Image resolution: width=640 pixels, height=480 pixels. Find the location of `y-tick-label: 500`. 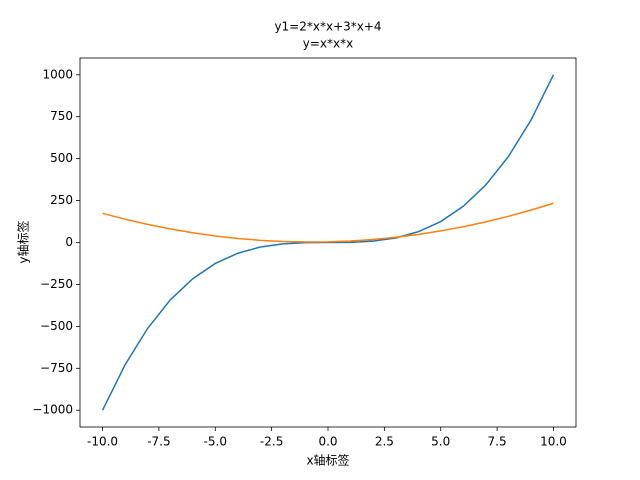

y-tick-label: 500 is located at coordinates (61, 158).